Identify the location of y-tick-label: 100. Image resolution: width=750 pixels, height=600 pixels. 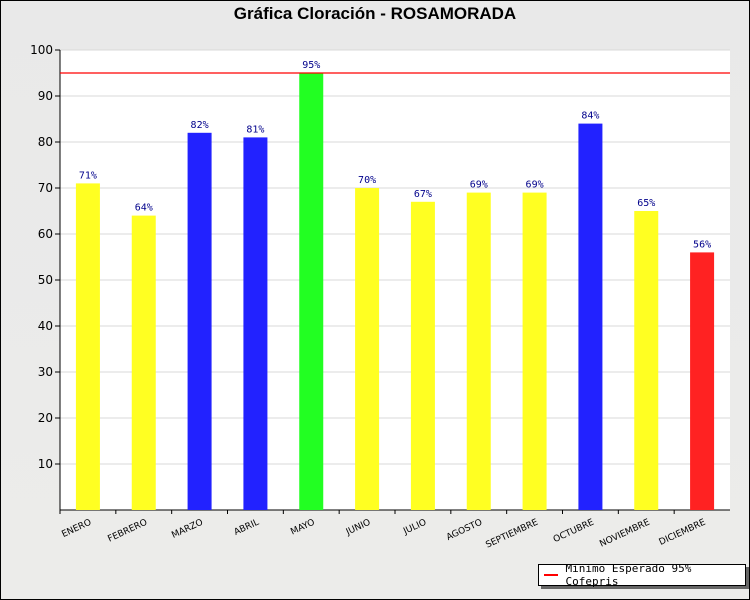
(41, 50).